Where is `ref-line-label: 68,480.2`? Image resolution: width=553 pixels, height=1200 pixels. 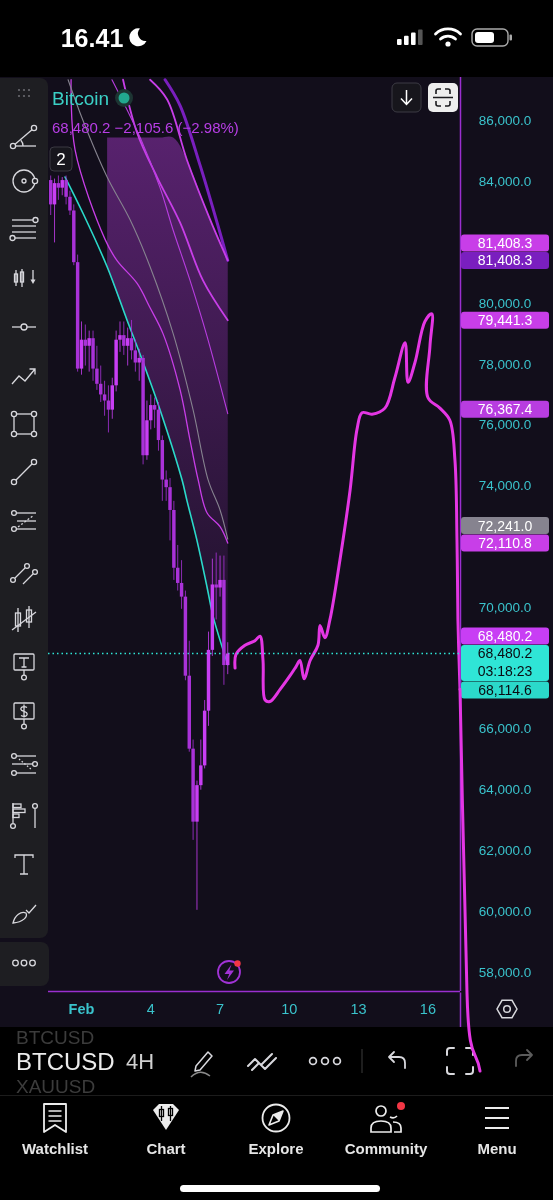
ref-line-label: 68,480.2 is located at coordinates (505, 653).